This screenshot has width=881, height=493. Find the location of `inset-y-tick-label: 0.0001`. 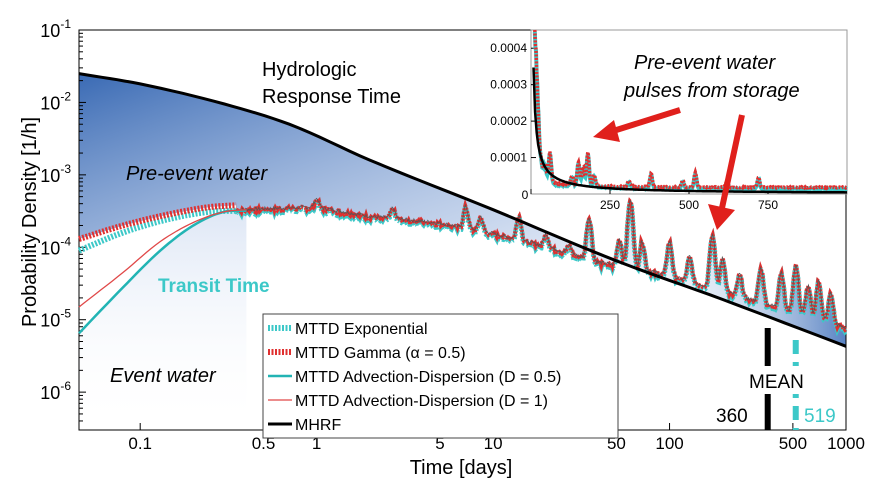

inset-y-tick-label: 0.0001 is located at coordinates (508, 158).